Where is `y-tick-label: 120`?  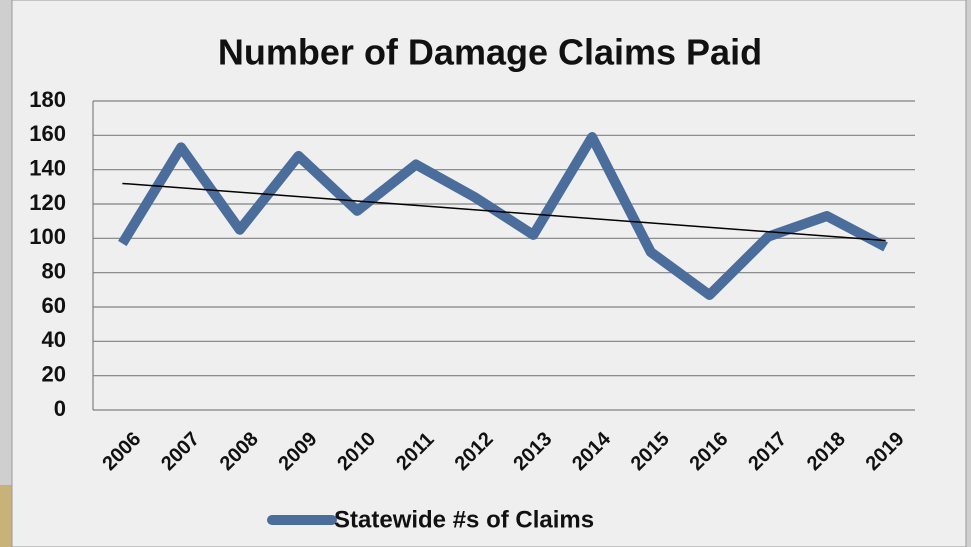 y-tick-label: 120 is located at coordinates (47, 202).